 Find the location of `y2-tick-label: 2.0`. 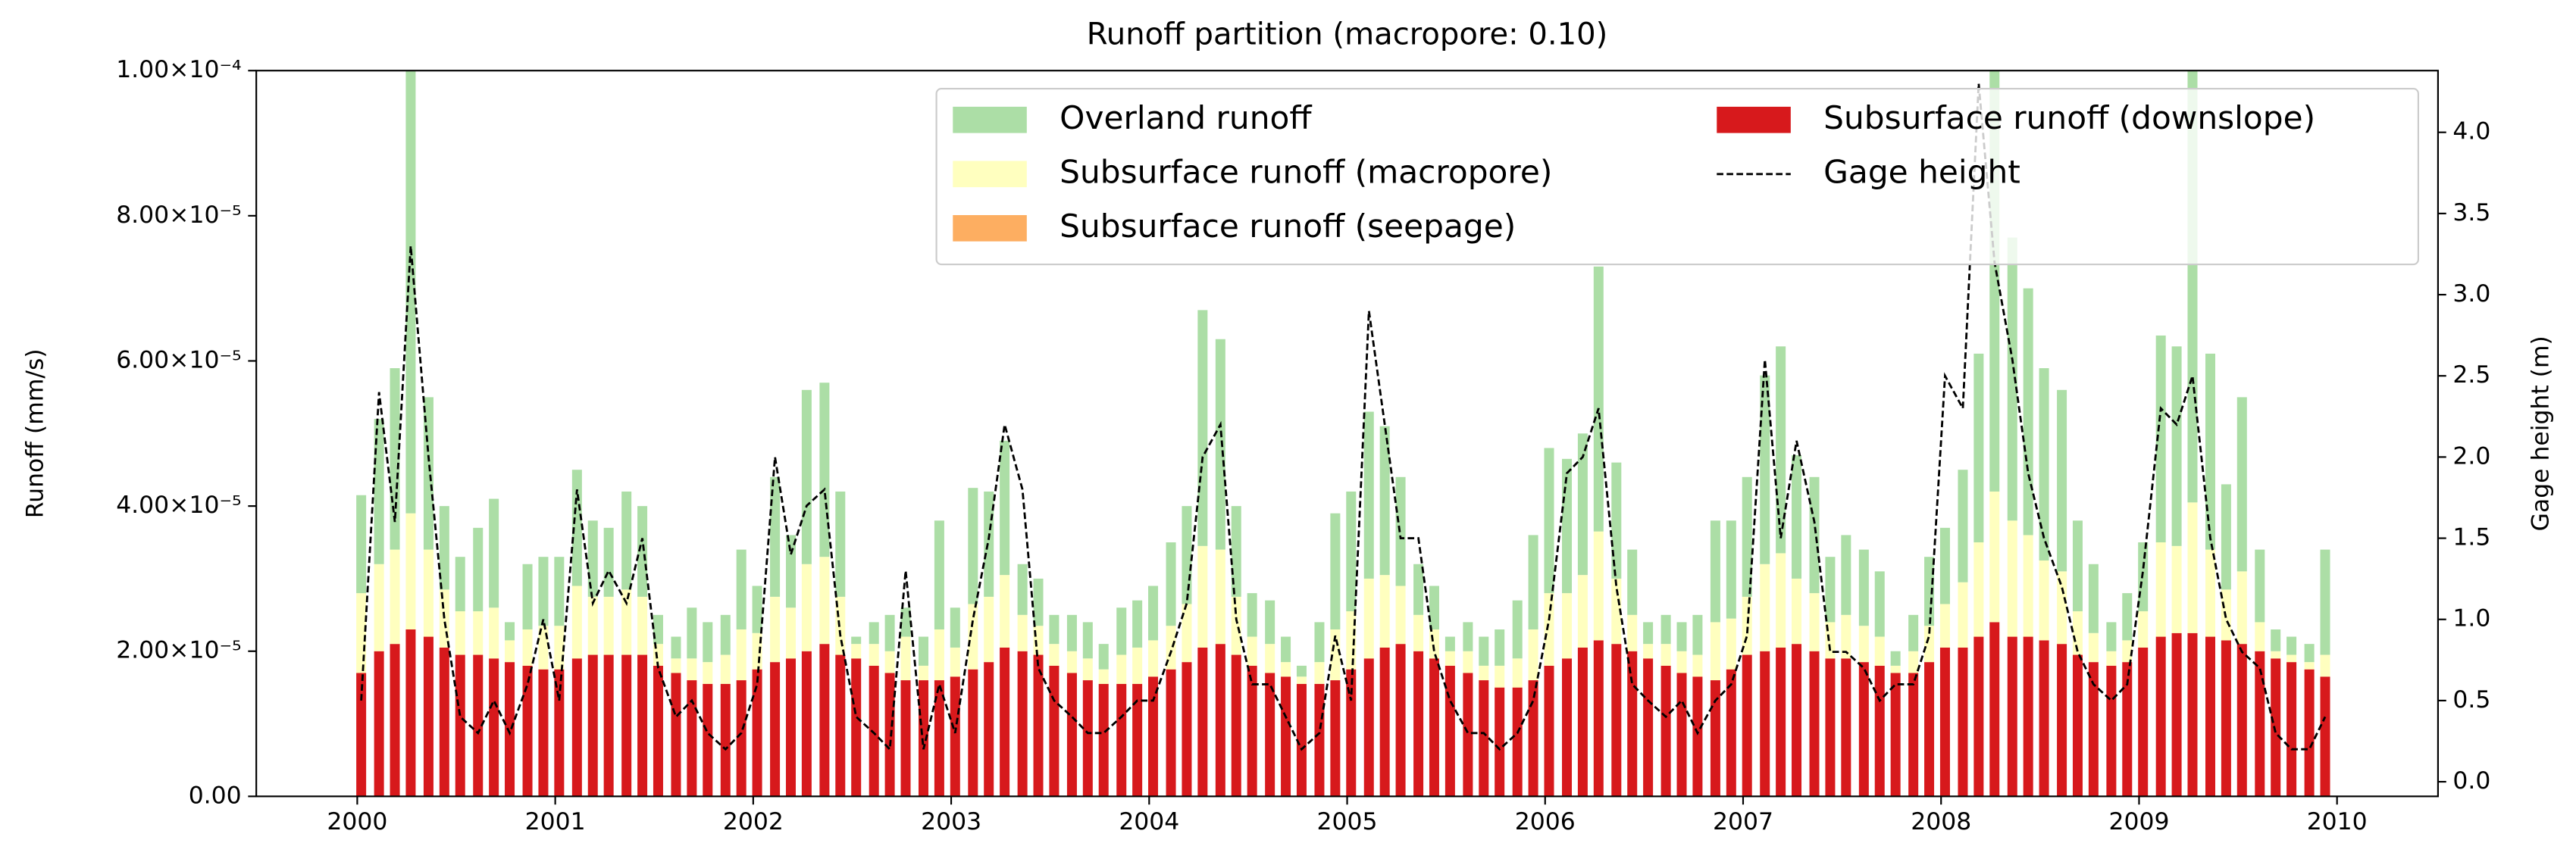

y2-tick-label: 2.0 is located at coordinates (2471, 456).